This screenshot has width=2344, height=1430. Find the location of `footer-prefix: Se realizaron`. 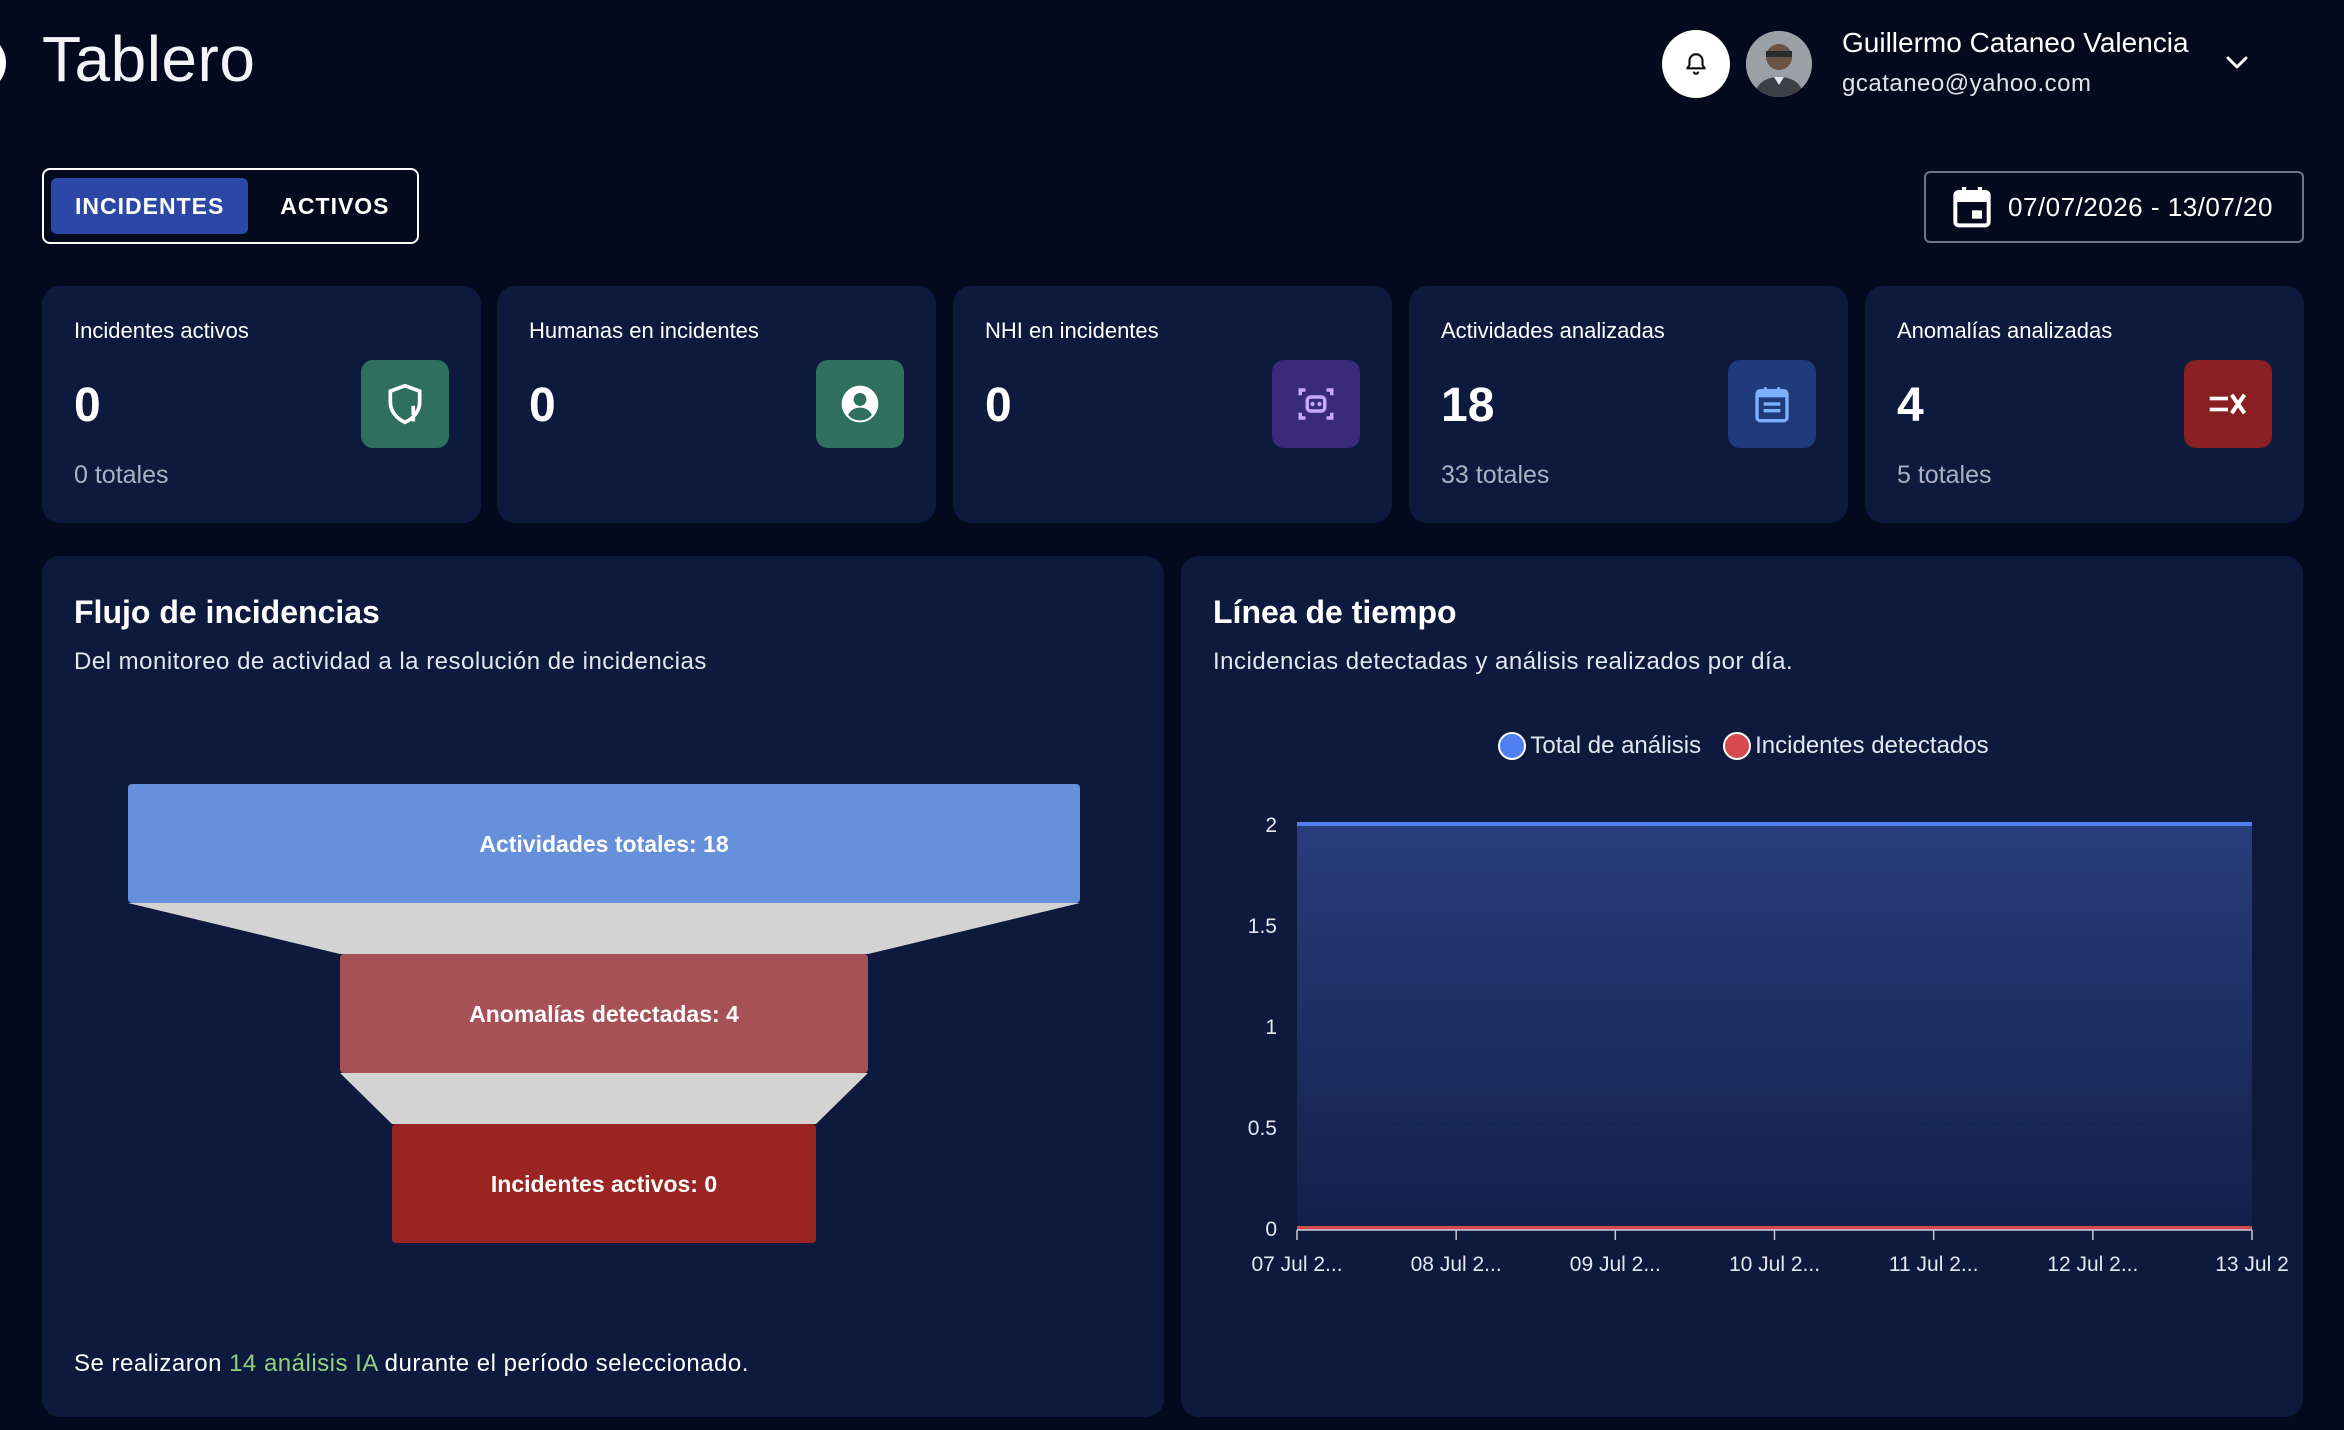

footer-prefix: Se realizaron is located at coordinates (152, 1363).